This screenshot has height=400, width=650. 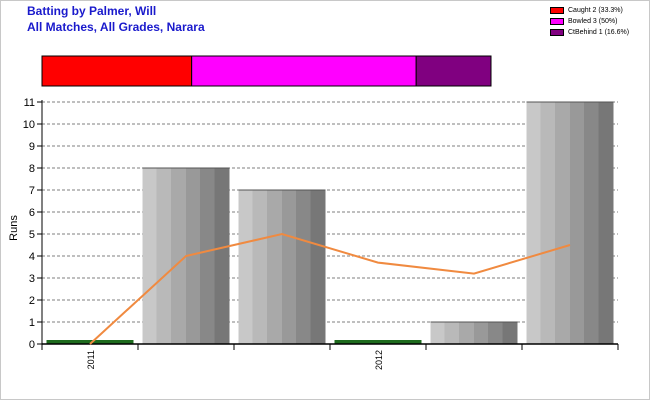 I want to click on legend-swatch-bowled, so click(x=557, y=21).